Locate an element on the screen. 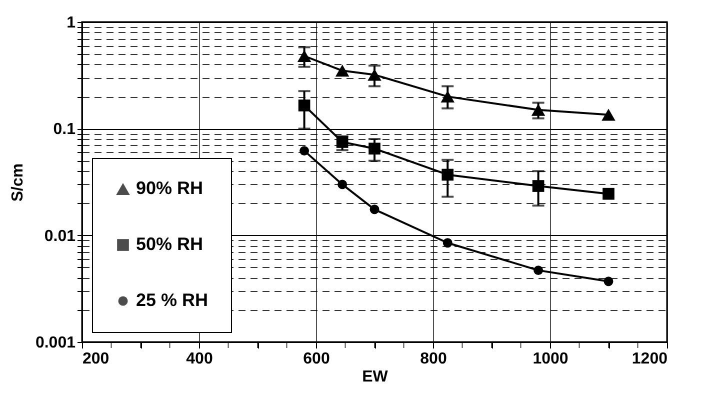  legend-label: 25 % RH is located at coordinates (172, 300).